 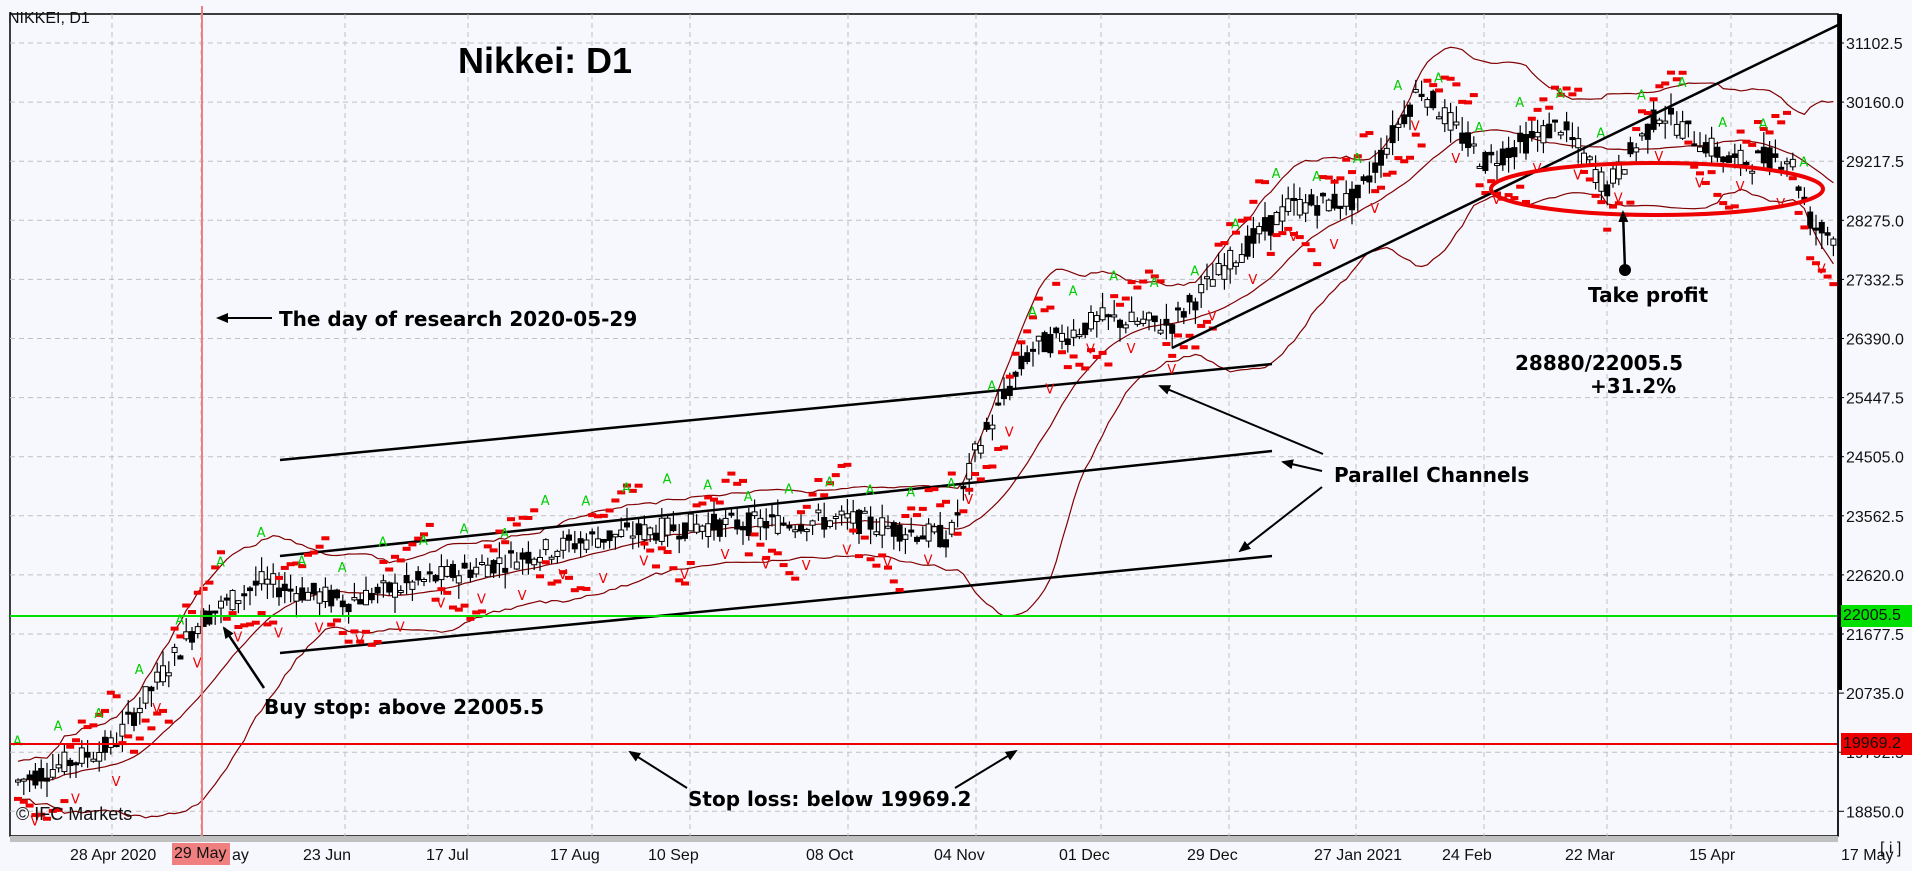 I want to click on info-button: [ i ], so click(x=1891, y=848).